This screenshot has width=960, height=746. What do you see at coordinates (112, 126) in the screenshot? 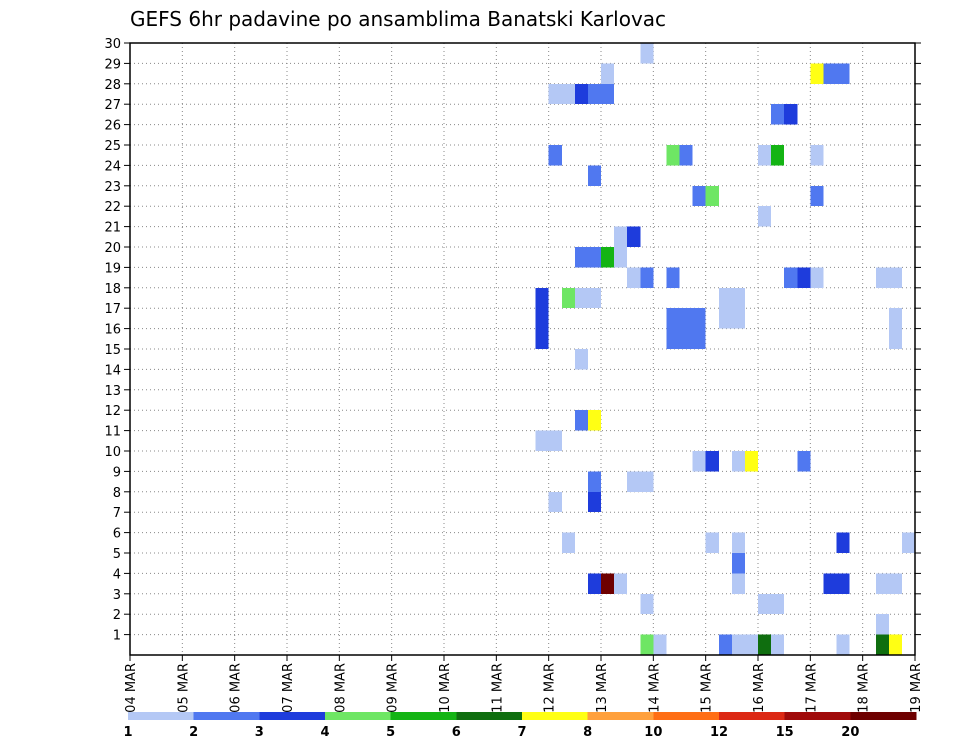
I see `y-tick-label: 26` at bounding box center [112, 126].